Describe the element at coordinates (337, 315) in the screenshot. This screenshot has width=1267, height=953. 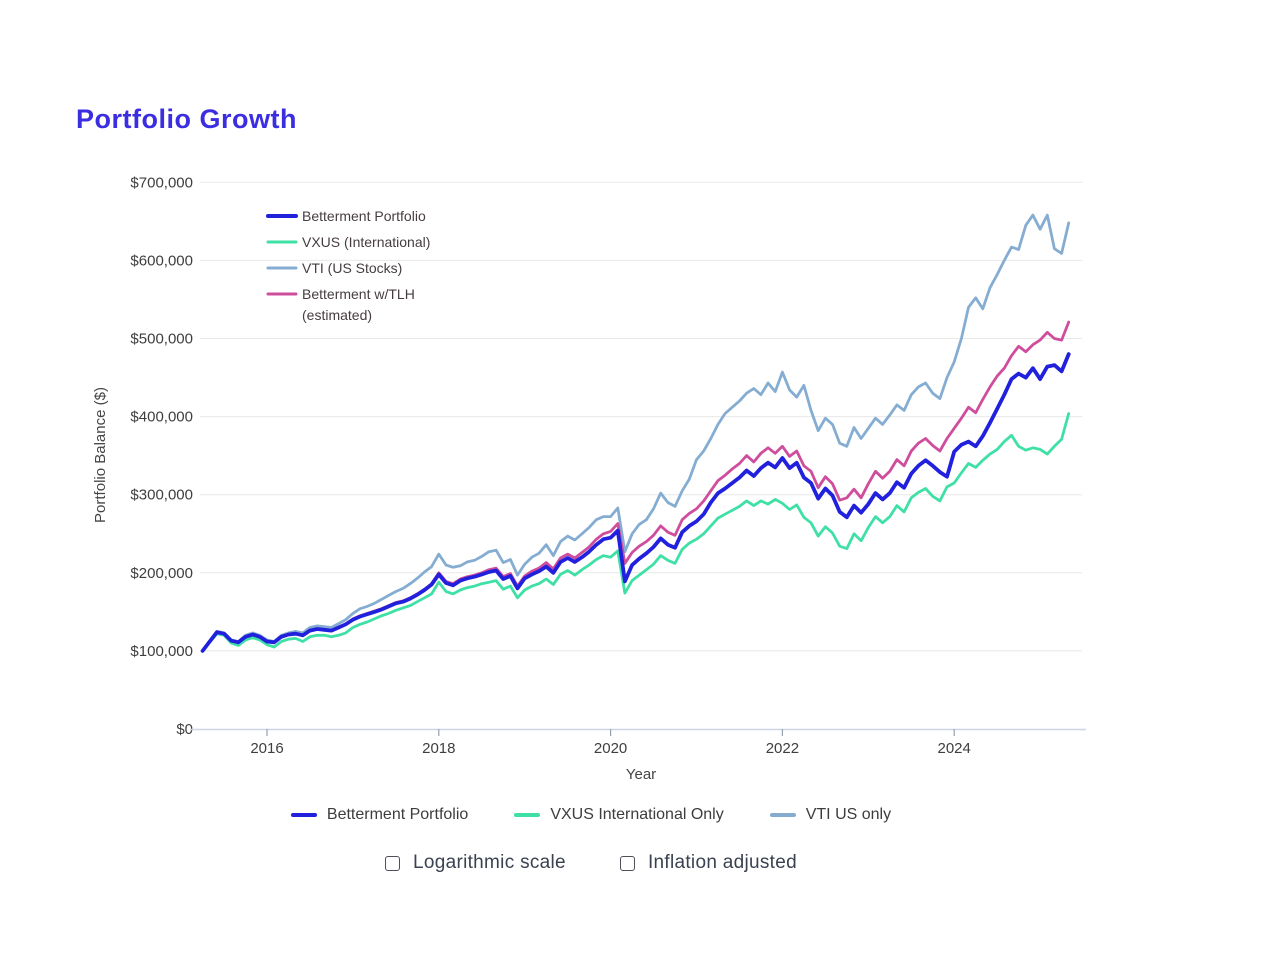
I see `chart-legend-label: (estimated)` at that location.